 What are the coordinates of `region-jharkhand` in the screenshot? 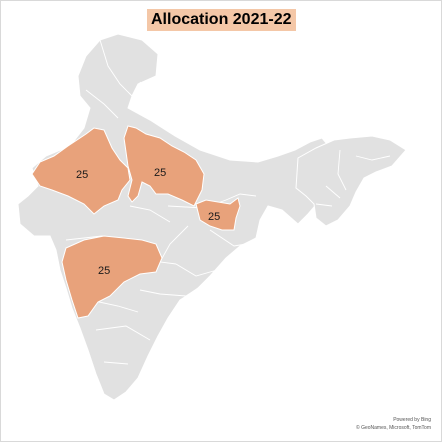 It's located at (218, 214).